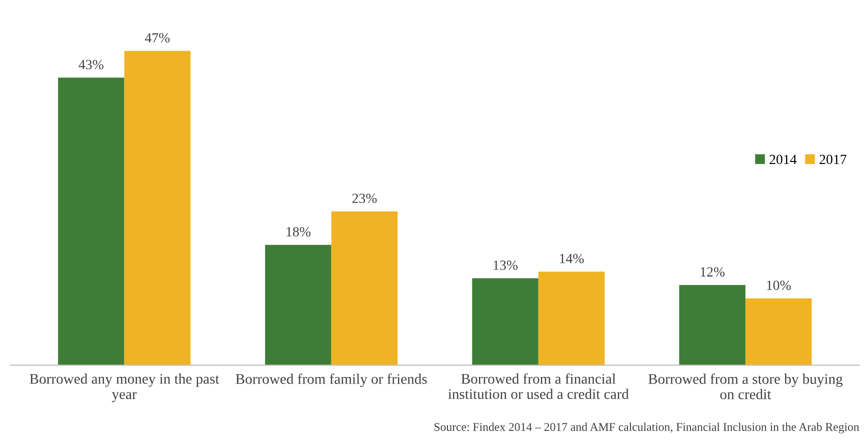 Image resolution: width=868 pixels, height=440 pixels. Describe the element at coordinates (364, 199) in the screenshot. I see `data-label: 23%` at that location.